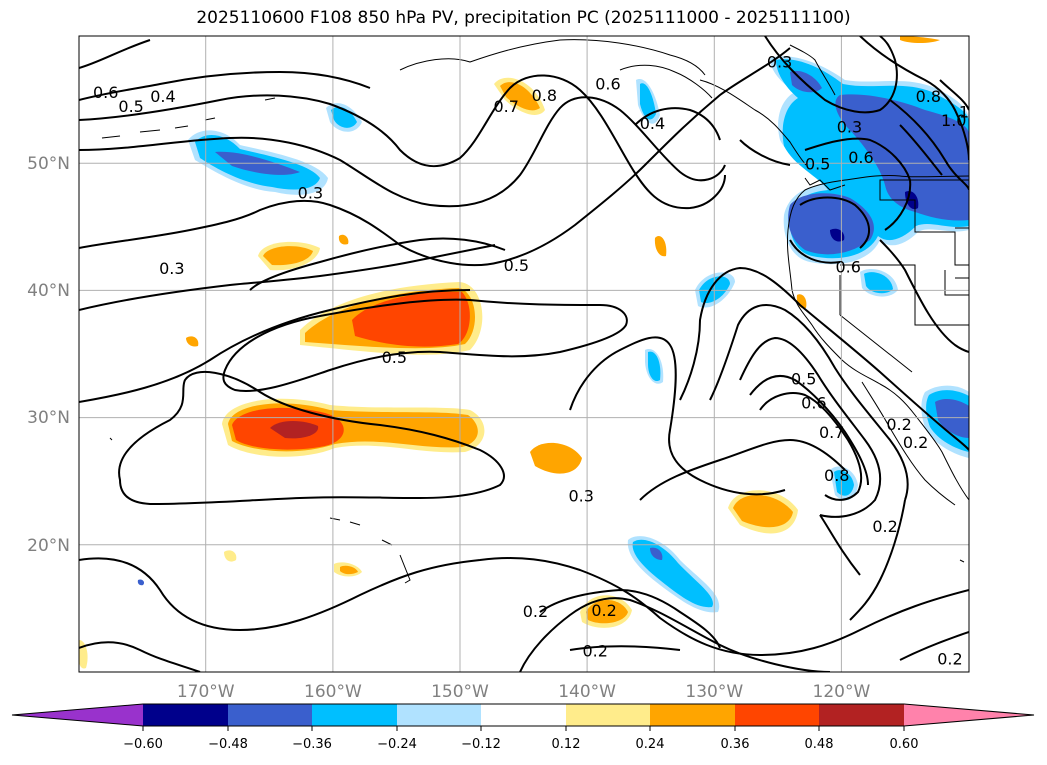  I want to click on lon-label: 160°W, so click(333, 692).